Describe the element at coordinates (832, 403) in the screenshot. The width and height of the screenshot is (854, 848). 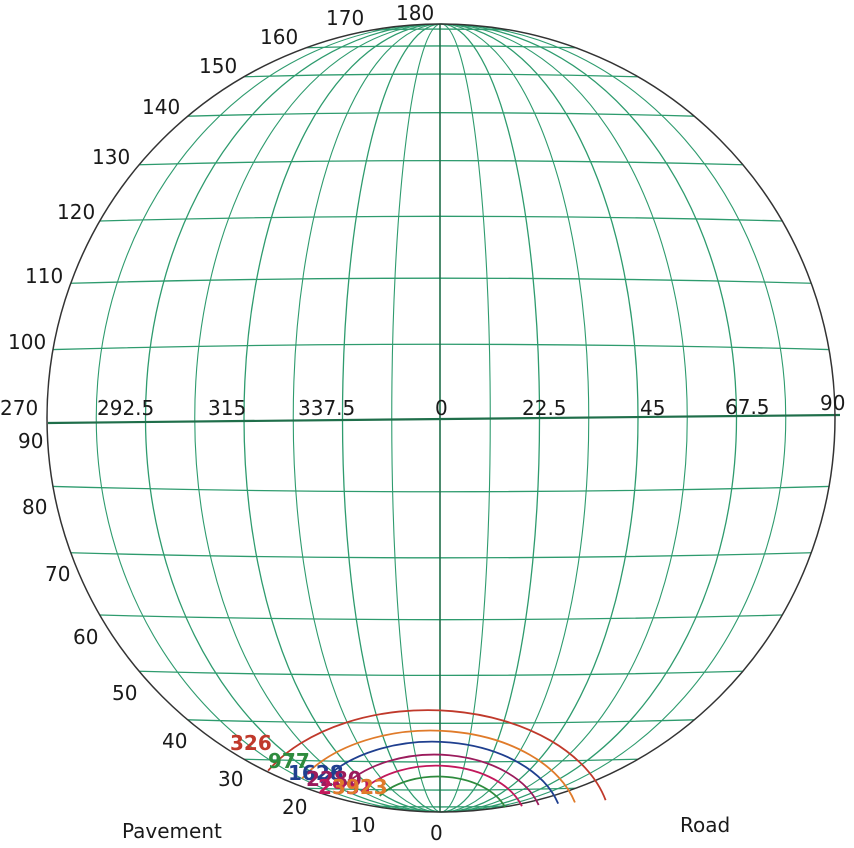
I see `top-label-90: 90` at that location.